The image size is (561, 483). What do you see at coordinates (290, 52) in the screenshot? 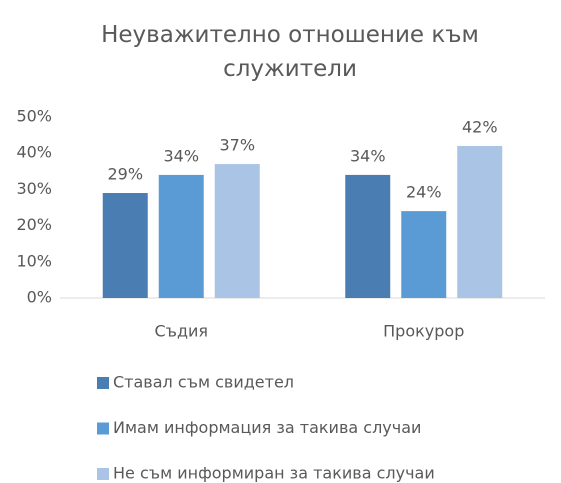
I see `chart-title: Неуважително отношение към служители` at bounding box center [290, 52].